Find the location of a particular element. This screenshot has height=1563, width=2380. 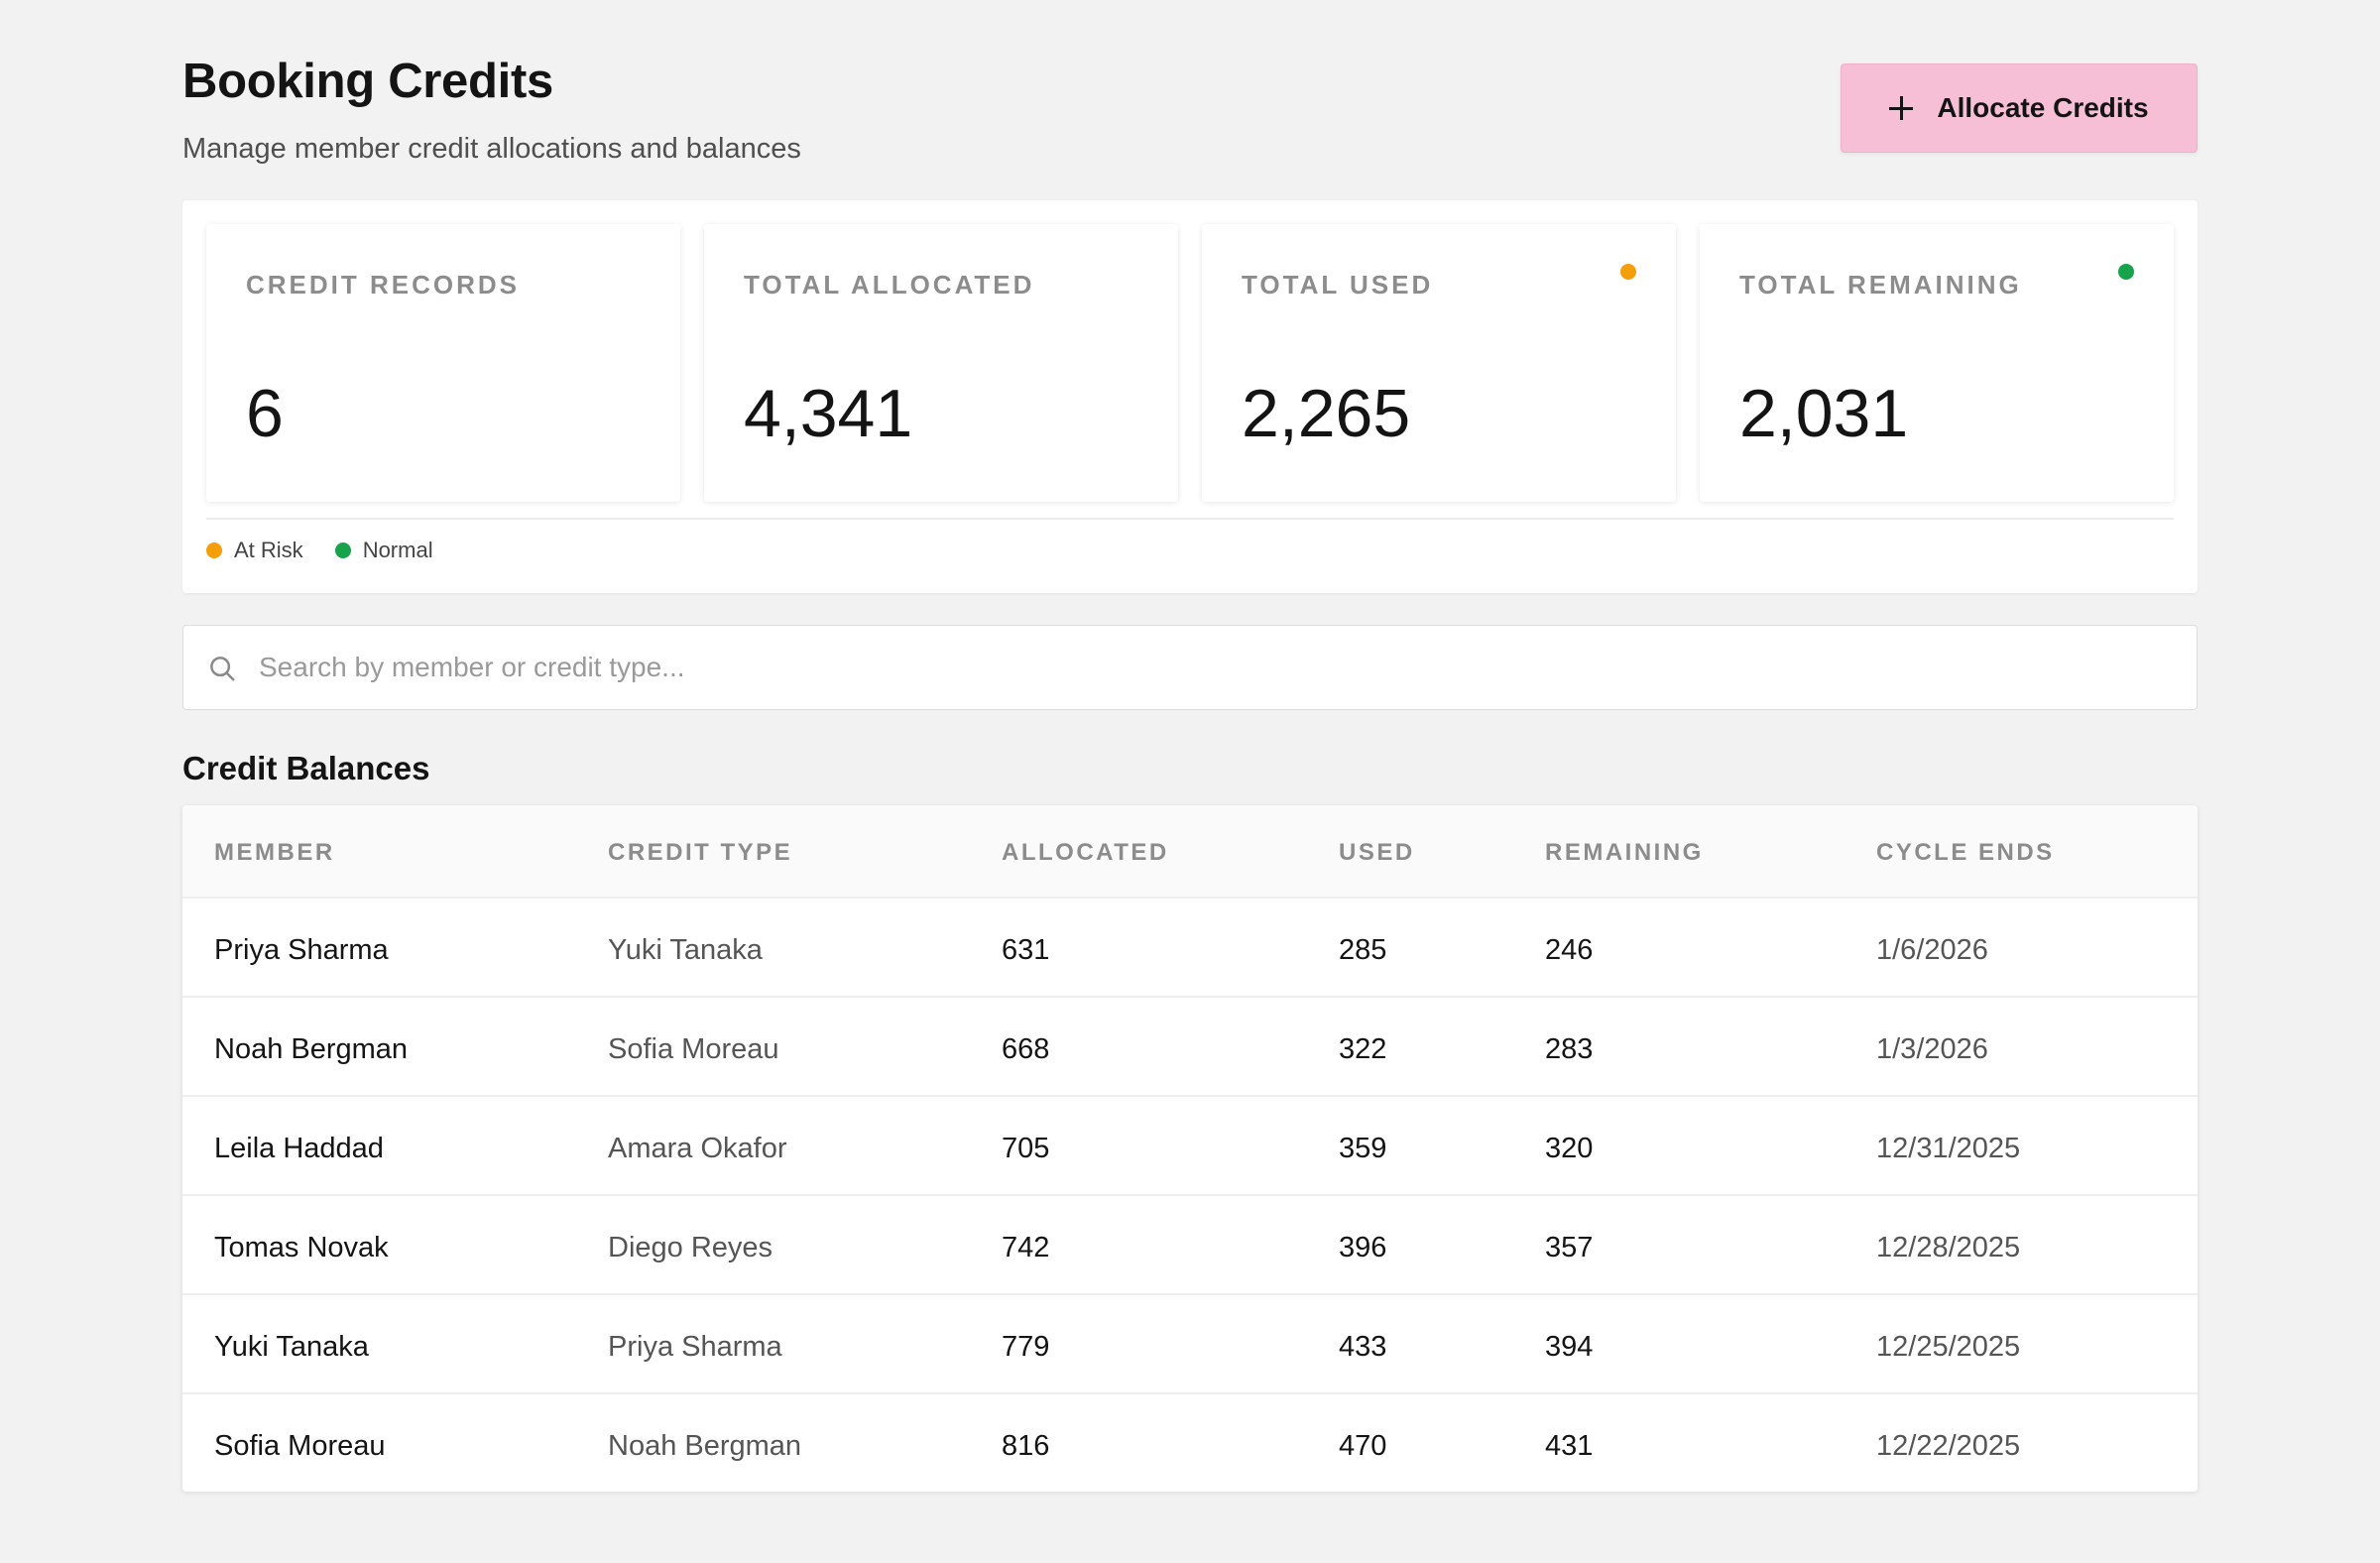

cell-used: 396 is located at coordinates (1363, 1247).